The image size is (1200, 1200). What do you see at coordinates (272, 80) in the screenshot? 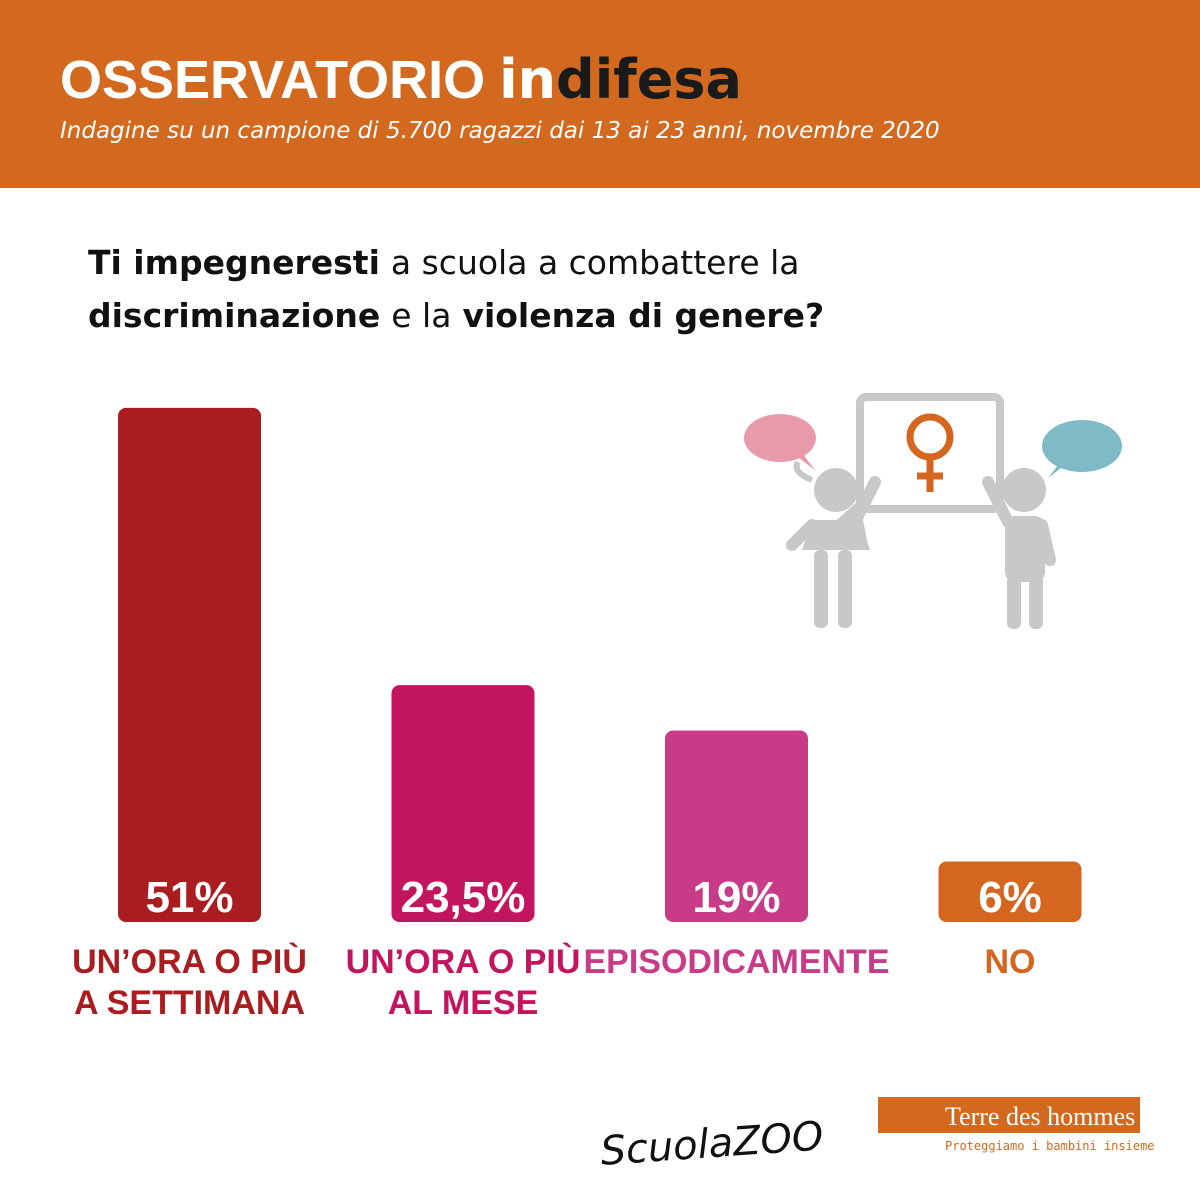
I see `header-word: OSSERVATORIO` at bounding box center [272, 80].